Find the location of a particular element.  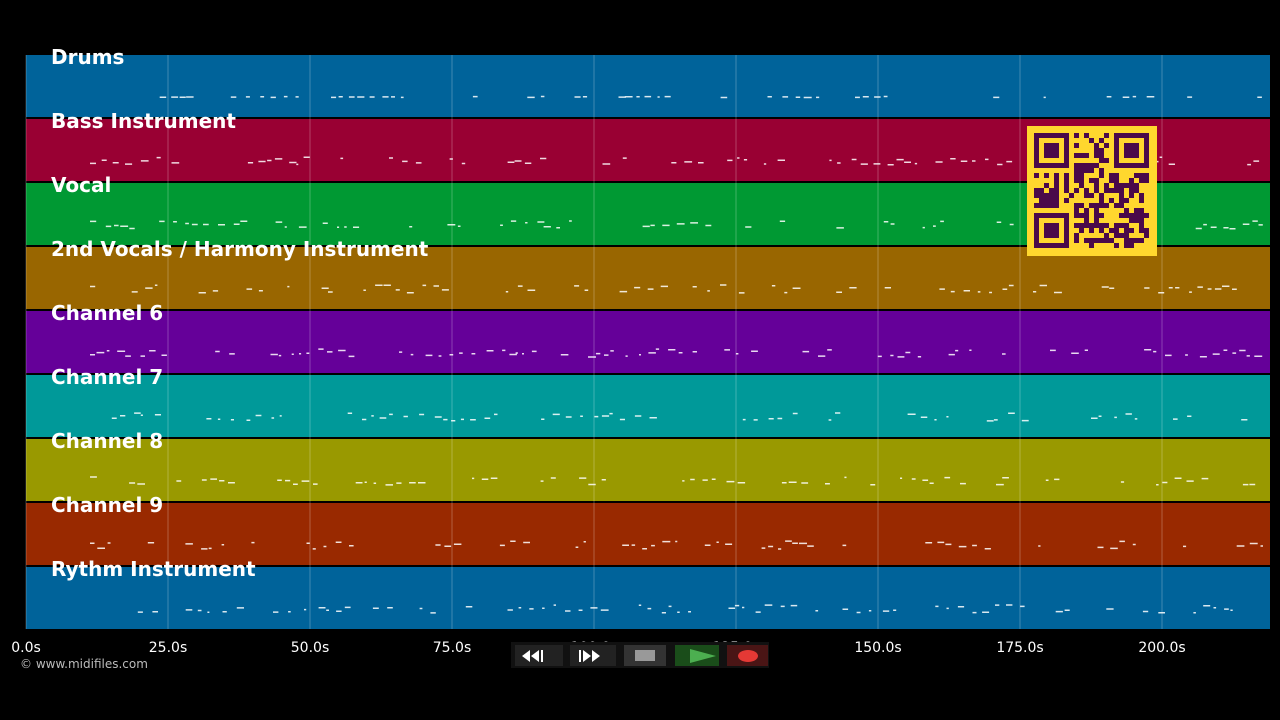

tick-label: 25.0s is located at coordinates (168, 648).